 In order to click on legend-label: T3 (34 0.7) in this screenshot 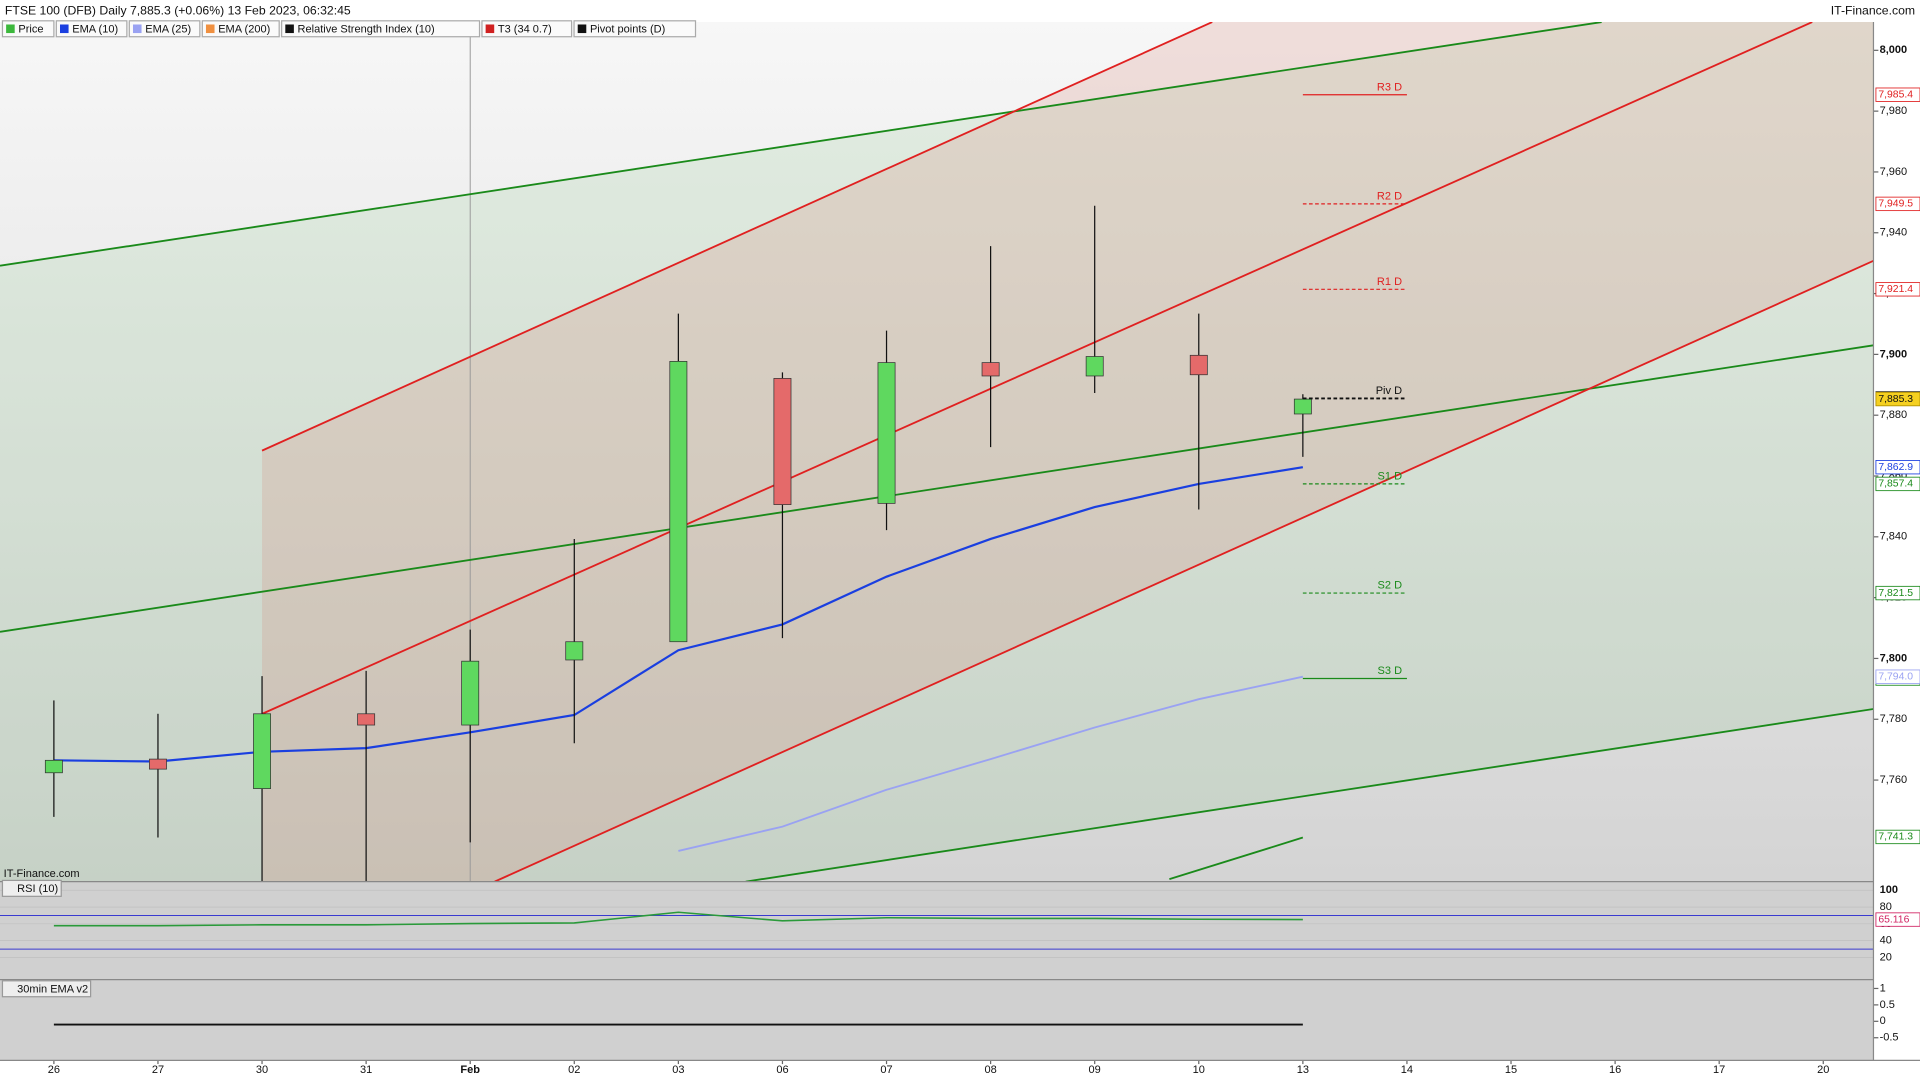, I will do `click(525, 29)`.